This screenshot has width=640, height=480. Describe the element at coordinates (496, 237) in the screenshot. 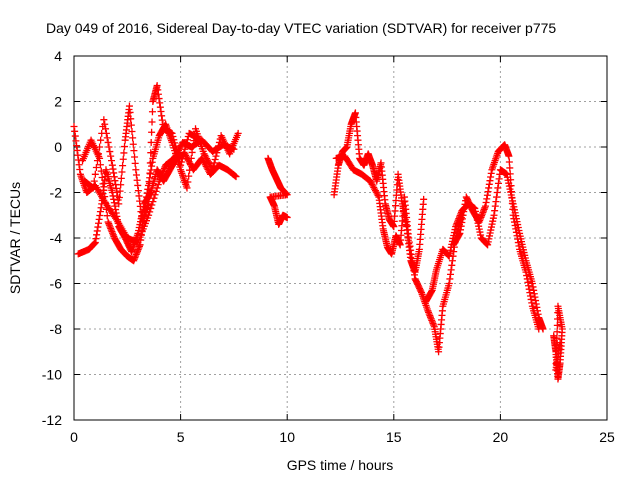

I see `series-track-i` at that location.